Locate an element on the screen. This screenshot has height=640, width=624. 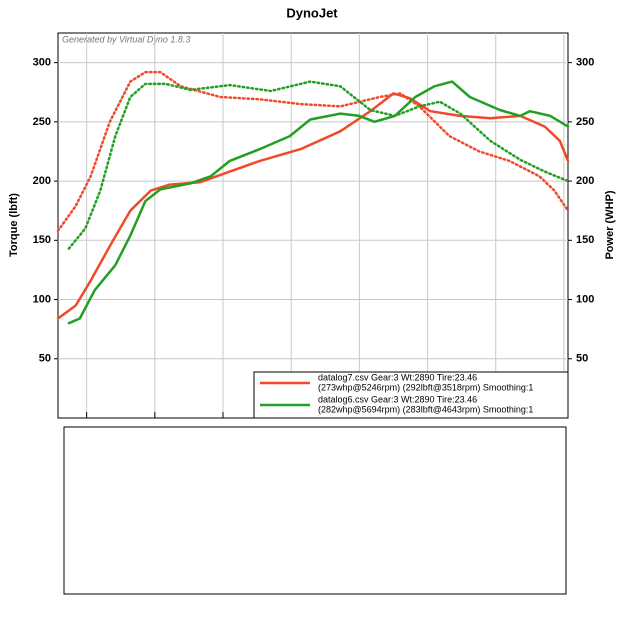
legend-label: datalog7.csv Gear:3 Wt:2890 Tire:23.46 is located at coordinates (397, 377).